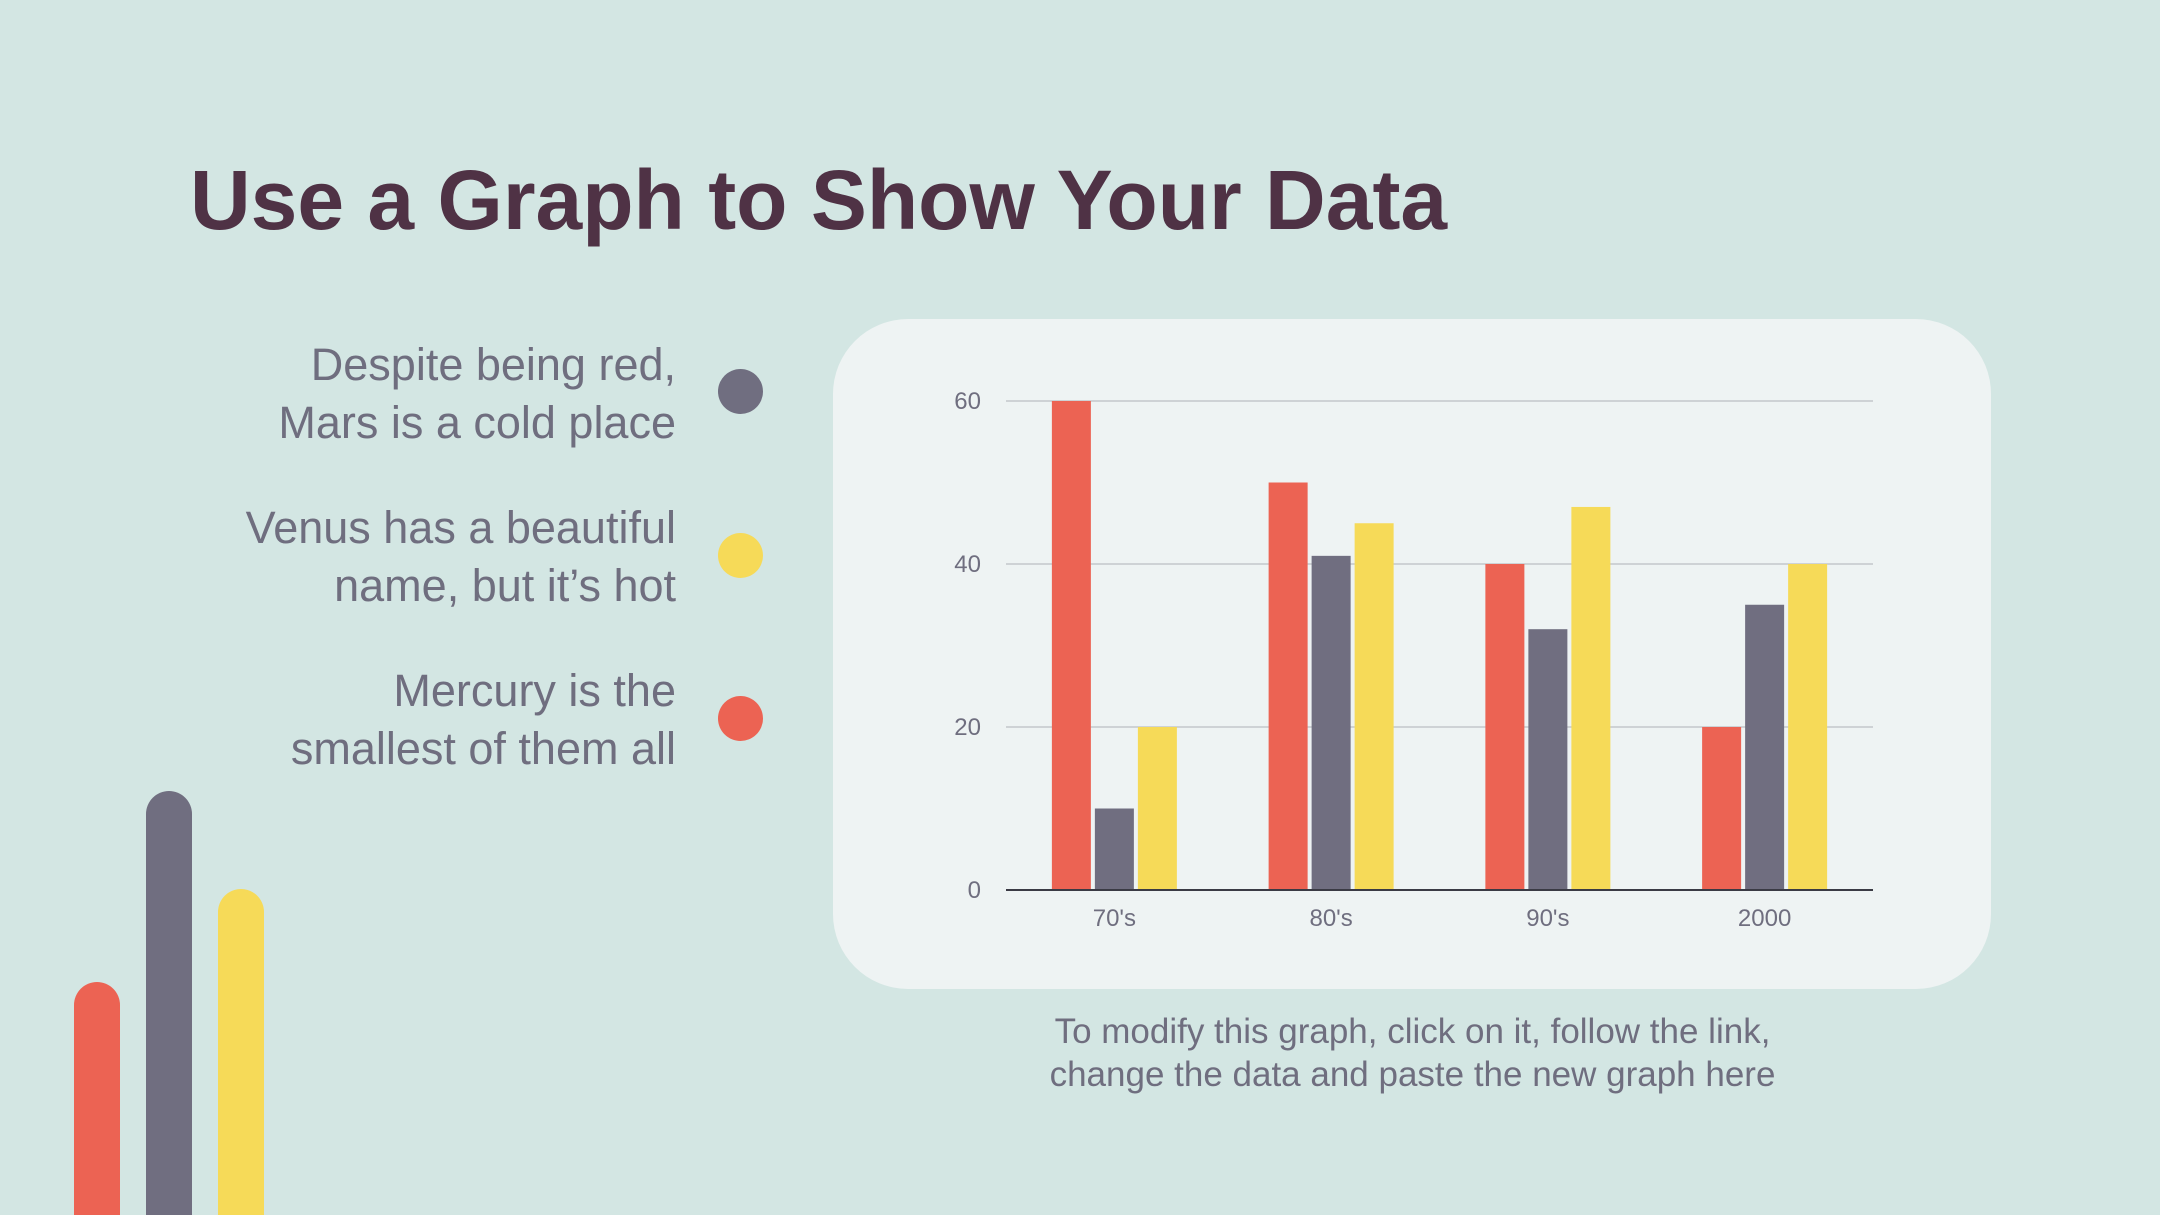  I want to click on x-tick-label: 80's, so click(1330, 918).